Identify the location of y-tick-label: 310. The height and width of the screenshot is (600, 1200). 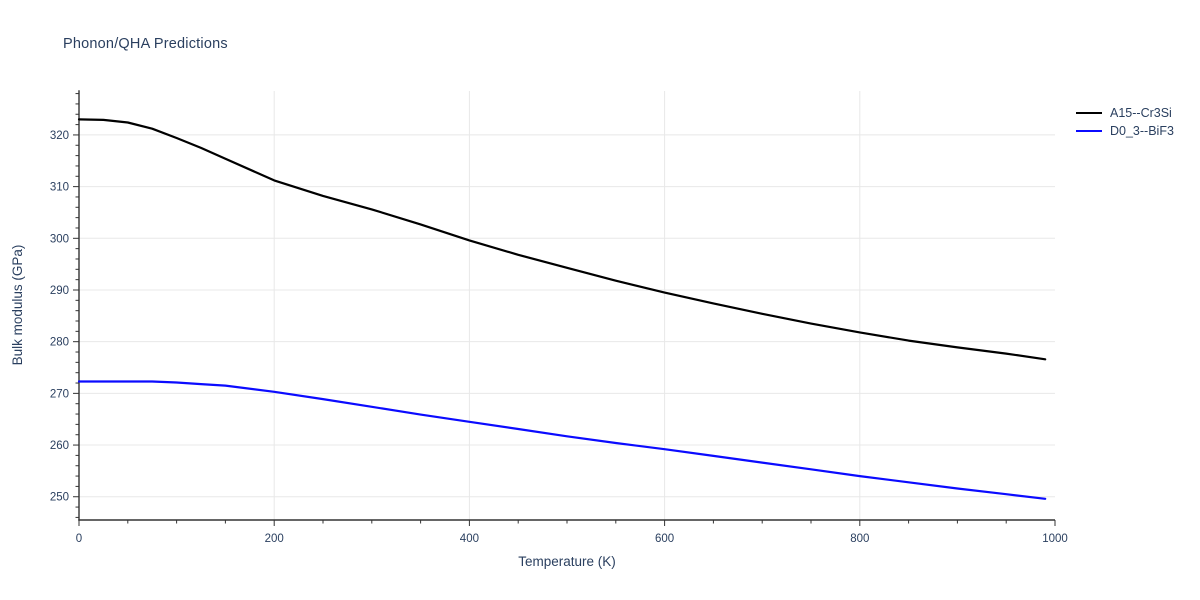
(59, 188).